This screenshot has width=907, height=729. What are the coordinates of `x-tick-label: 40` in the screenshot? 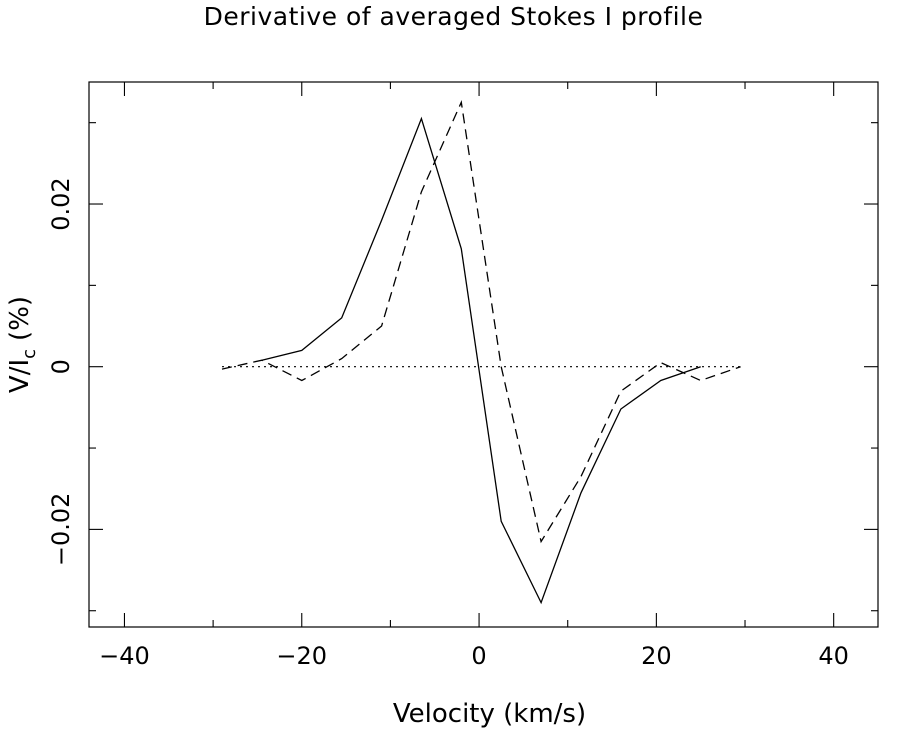 It's located at (833, 656).